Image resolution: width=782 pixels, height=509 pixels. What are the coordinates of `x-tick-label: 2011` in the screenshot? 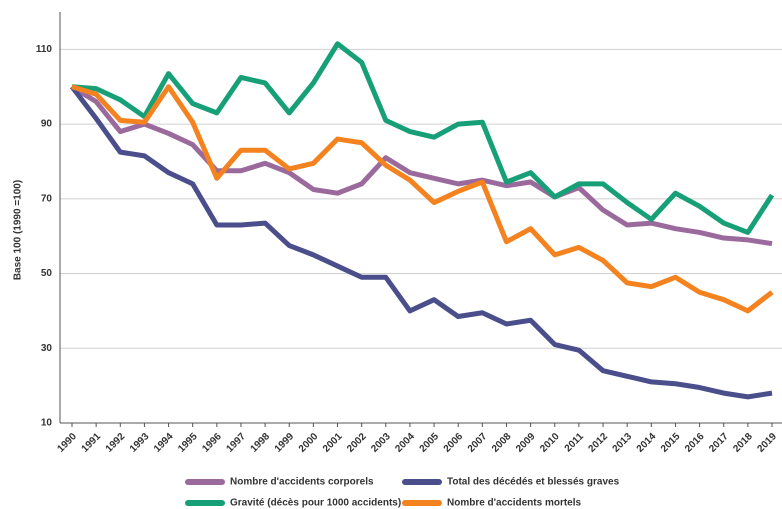 It's located at (574, 442).